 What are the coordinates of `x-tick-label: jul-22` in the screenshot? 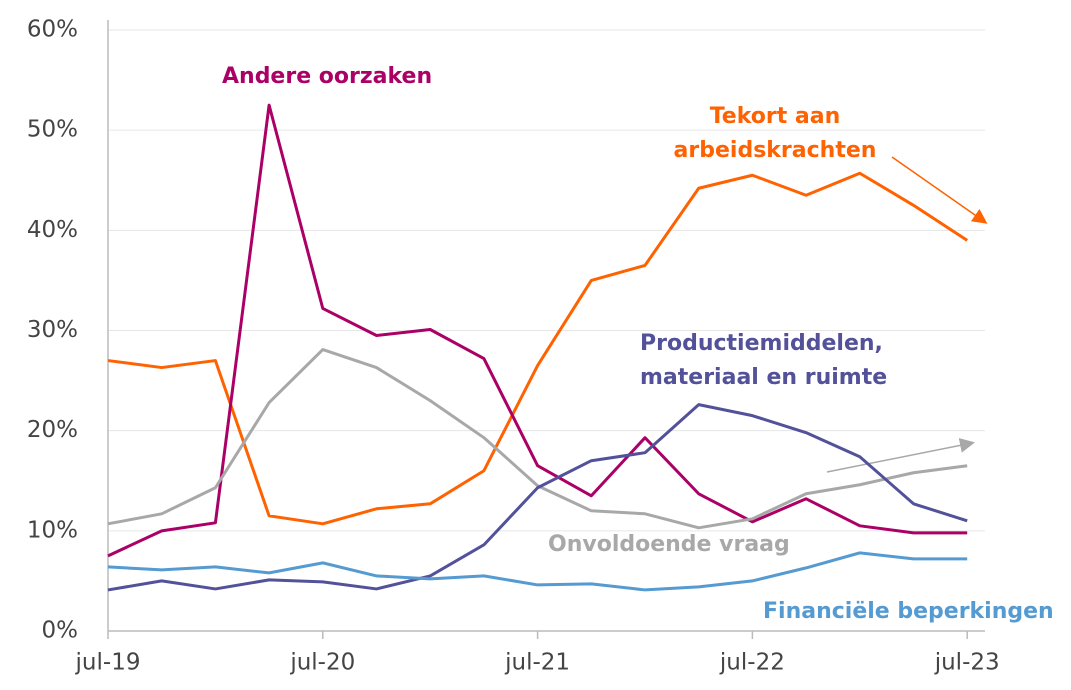 It's located at (752, 663).